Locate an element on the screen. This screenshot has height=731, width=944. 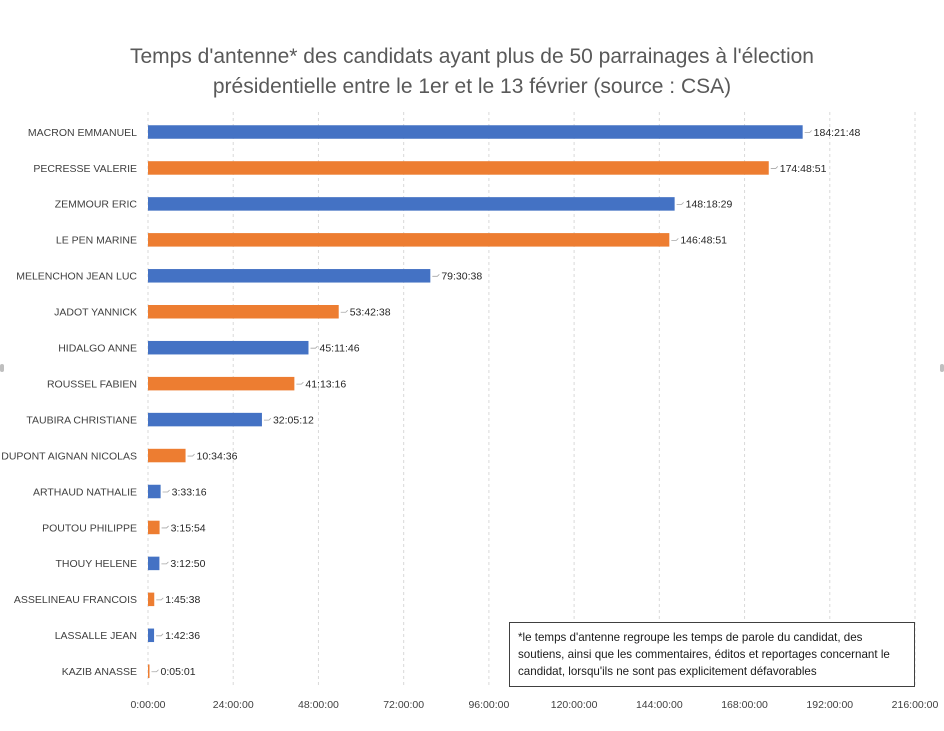
x-tick-label-4: 96:00:00 is located at coordinates (488, 705).